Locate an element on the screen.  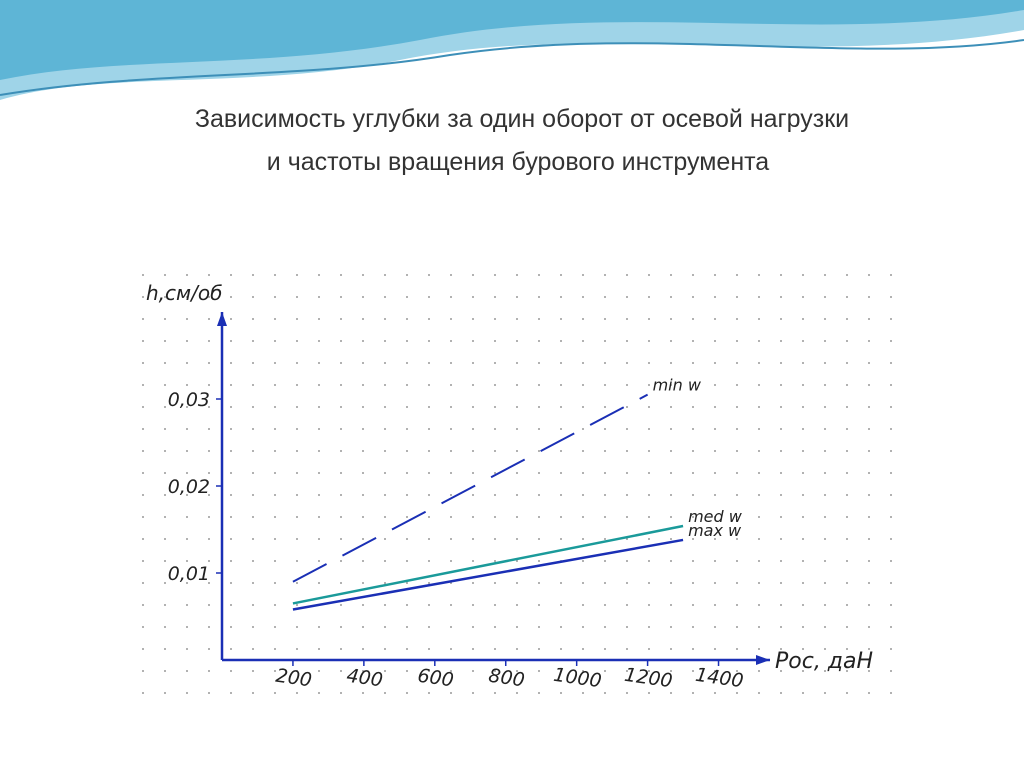
wave-line is located at coordinates (512, 67).